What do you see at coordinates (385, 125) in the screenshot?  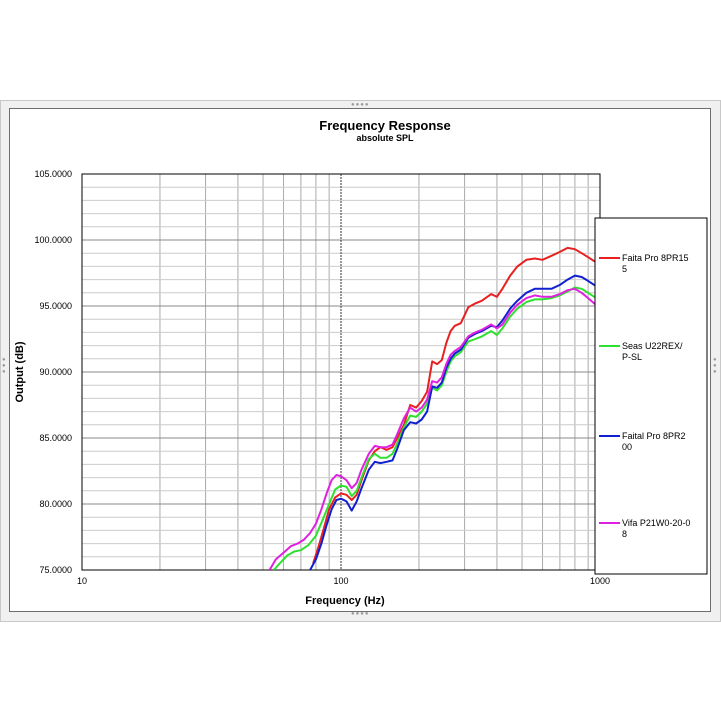 I see `chart-title: Frequency Response` at bounding box center [385, 125].